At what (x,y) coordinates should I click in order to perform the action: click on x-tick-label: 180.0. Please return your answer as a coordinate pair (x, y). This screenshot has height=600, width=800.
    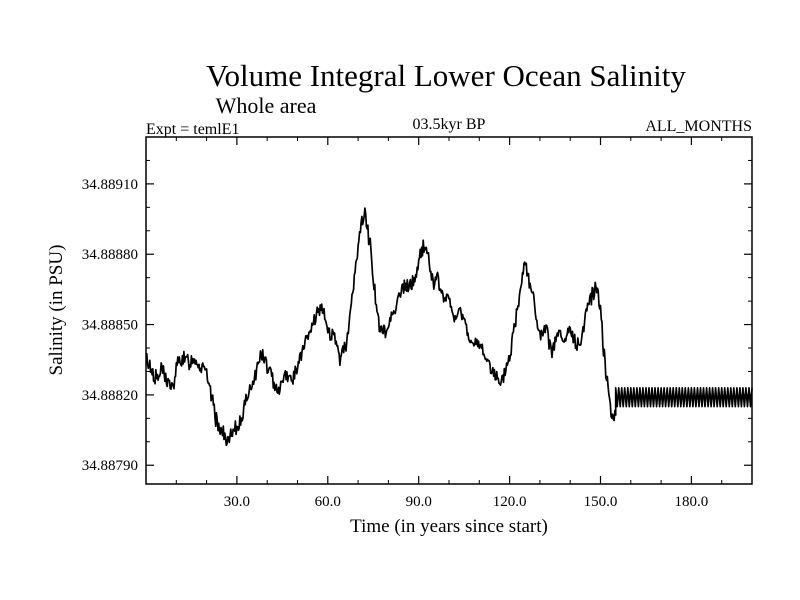
    Looking at the image, I should click on (692, 502).